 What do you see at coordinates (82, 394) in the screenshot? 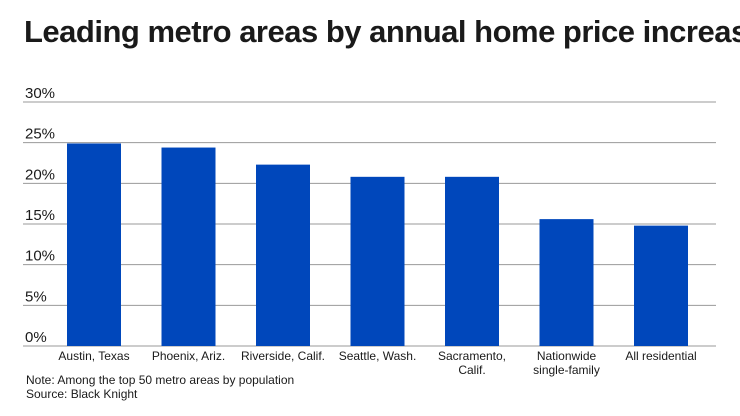
I see `chart-source: Source: Black Knight` at bounding box center [82, 394].